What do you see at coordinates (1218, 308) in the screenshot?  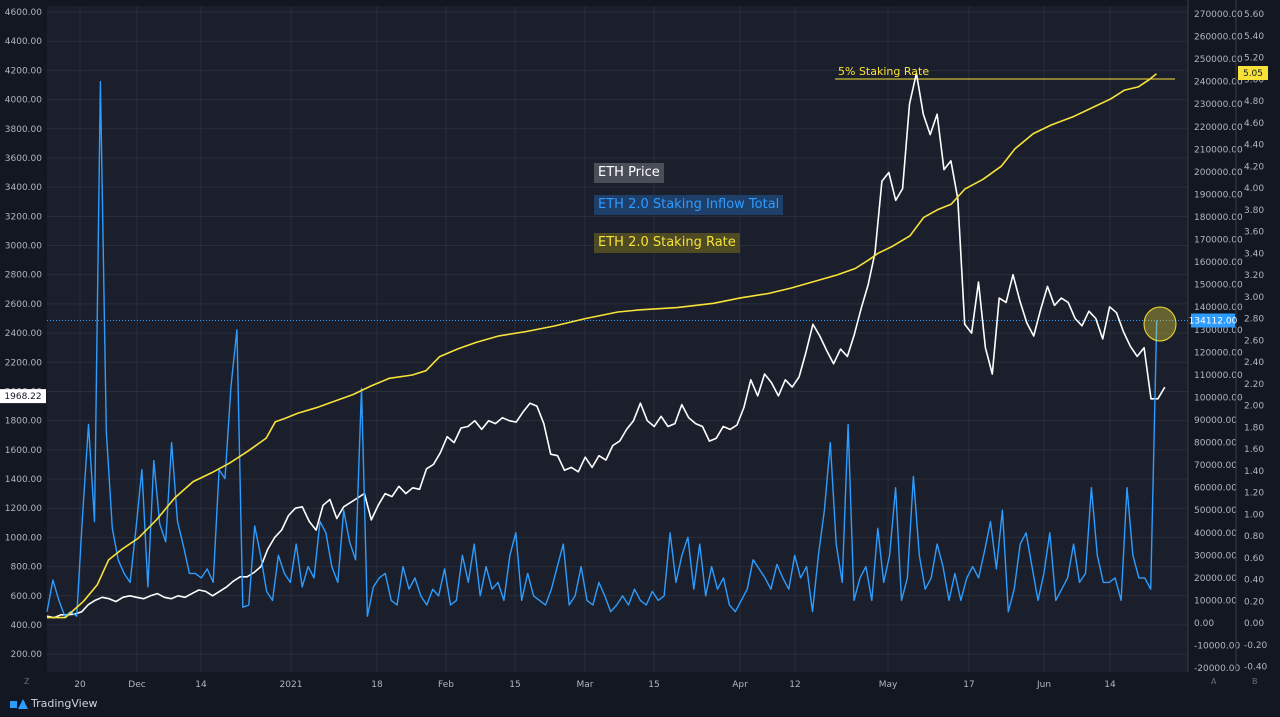 I see `middle-axis-tick-label: 140000.00` at bounding box center [1218, 308].